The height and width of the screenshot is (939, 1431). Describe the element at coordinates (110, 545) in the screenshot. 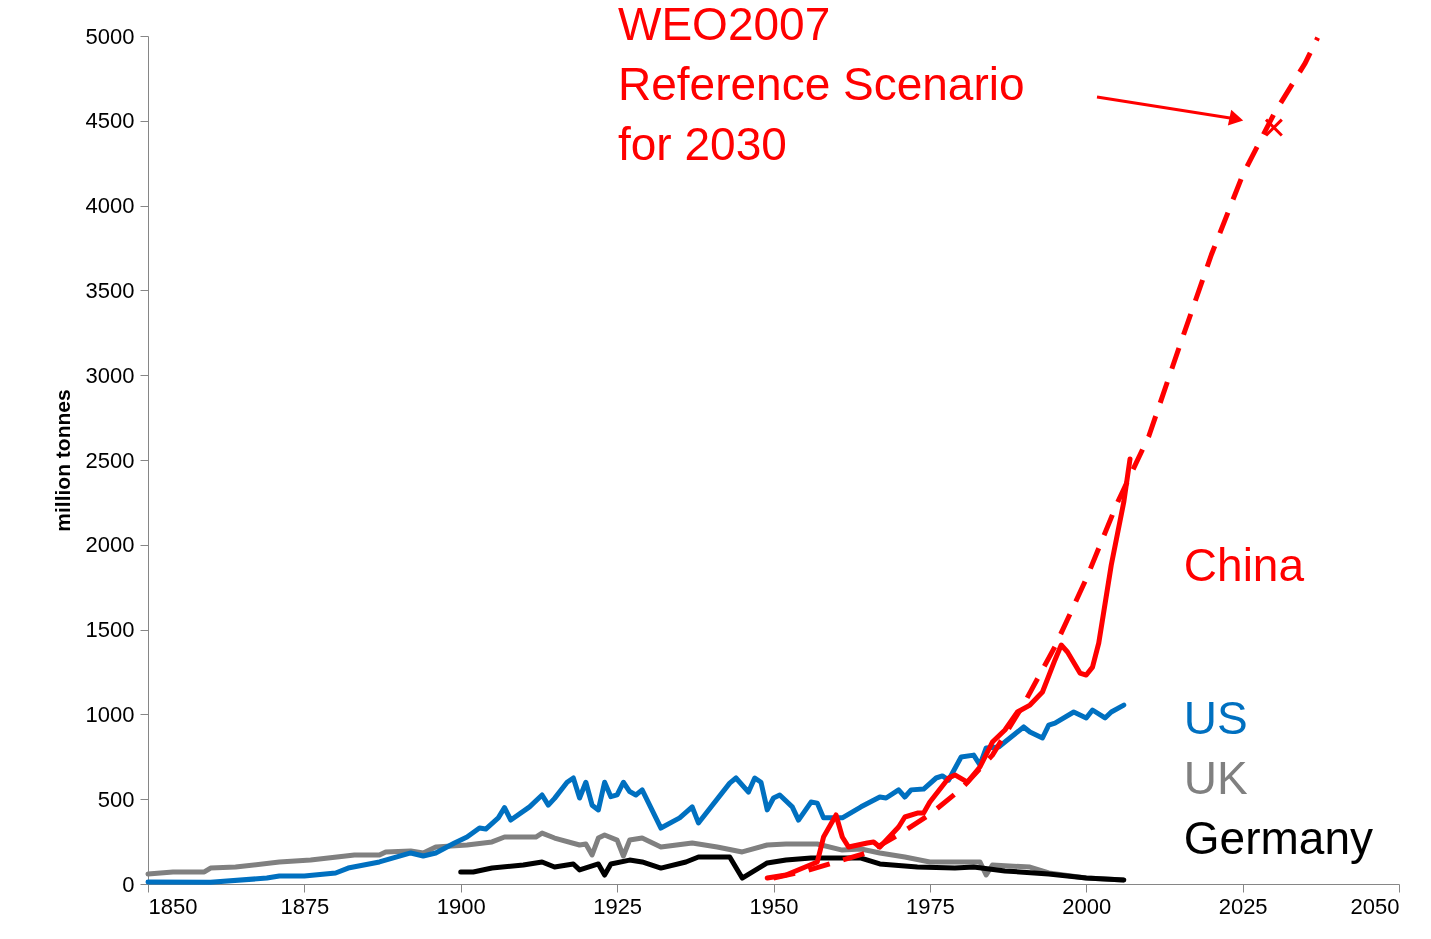

I see `y-tick-label: 2000` at that location.